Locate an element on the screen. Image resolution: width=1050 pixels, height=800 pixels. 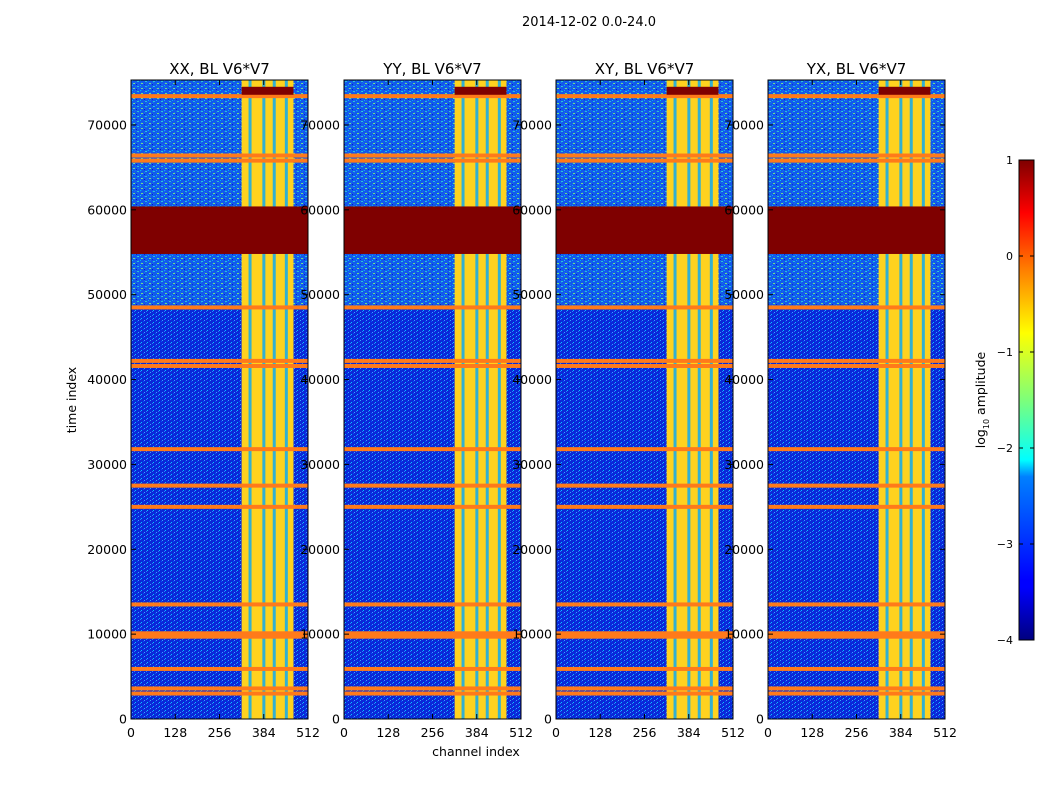
colorbar-label: log10 amplitude is located at coordinates (982, 399).